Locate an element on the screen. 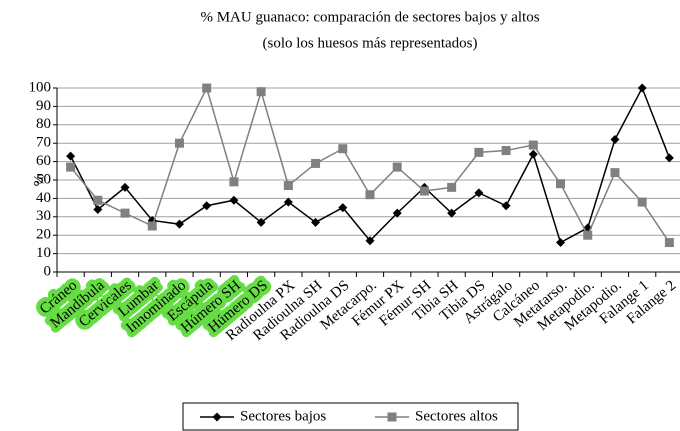 The width and height of the screenshot is (680, 431). y-tick-label: 100 is located at coordinates (40, 87).